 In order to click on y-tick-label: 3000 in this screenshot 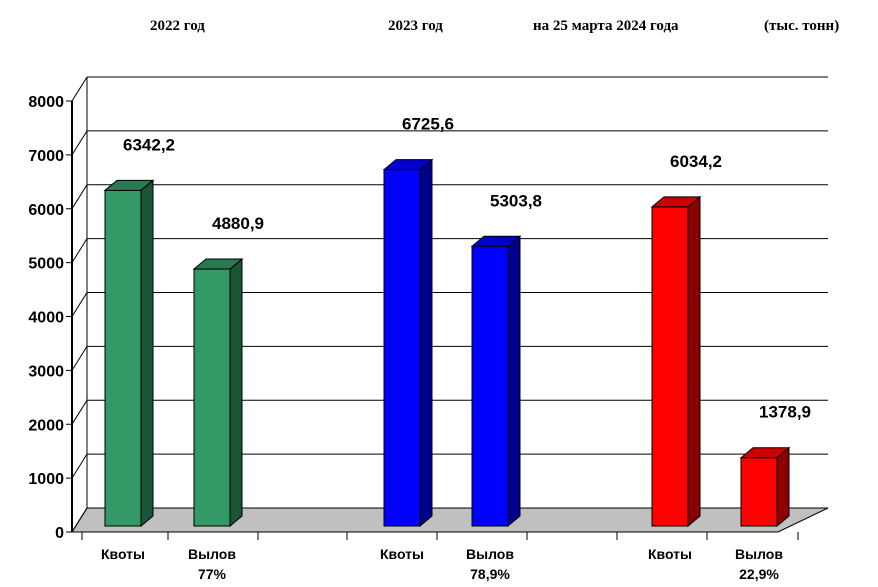, I will do `click(46, 371)`.